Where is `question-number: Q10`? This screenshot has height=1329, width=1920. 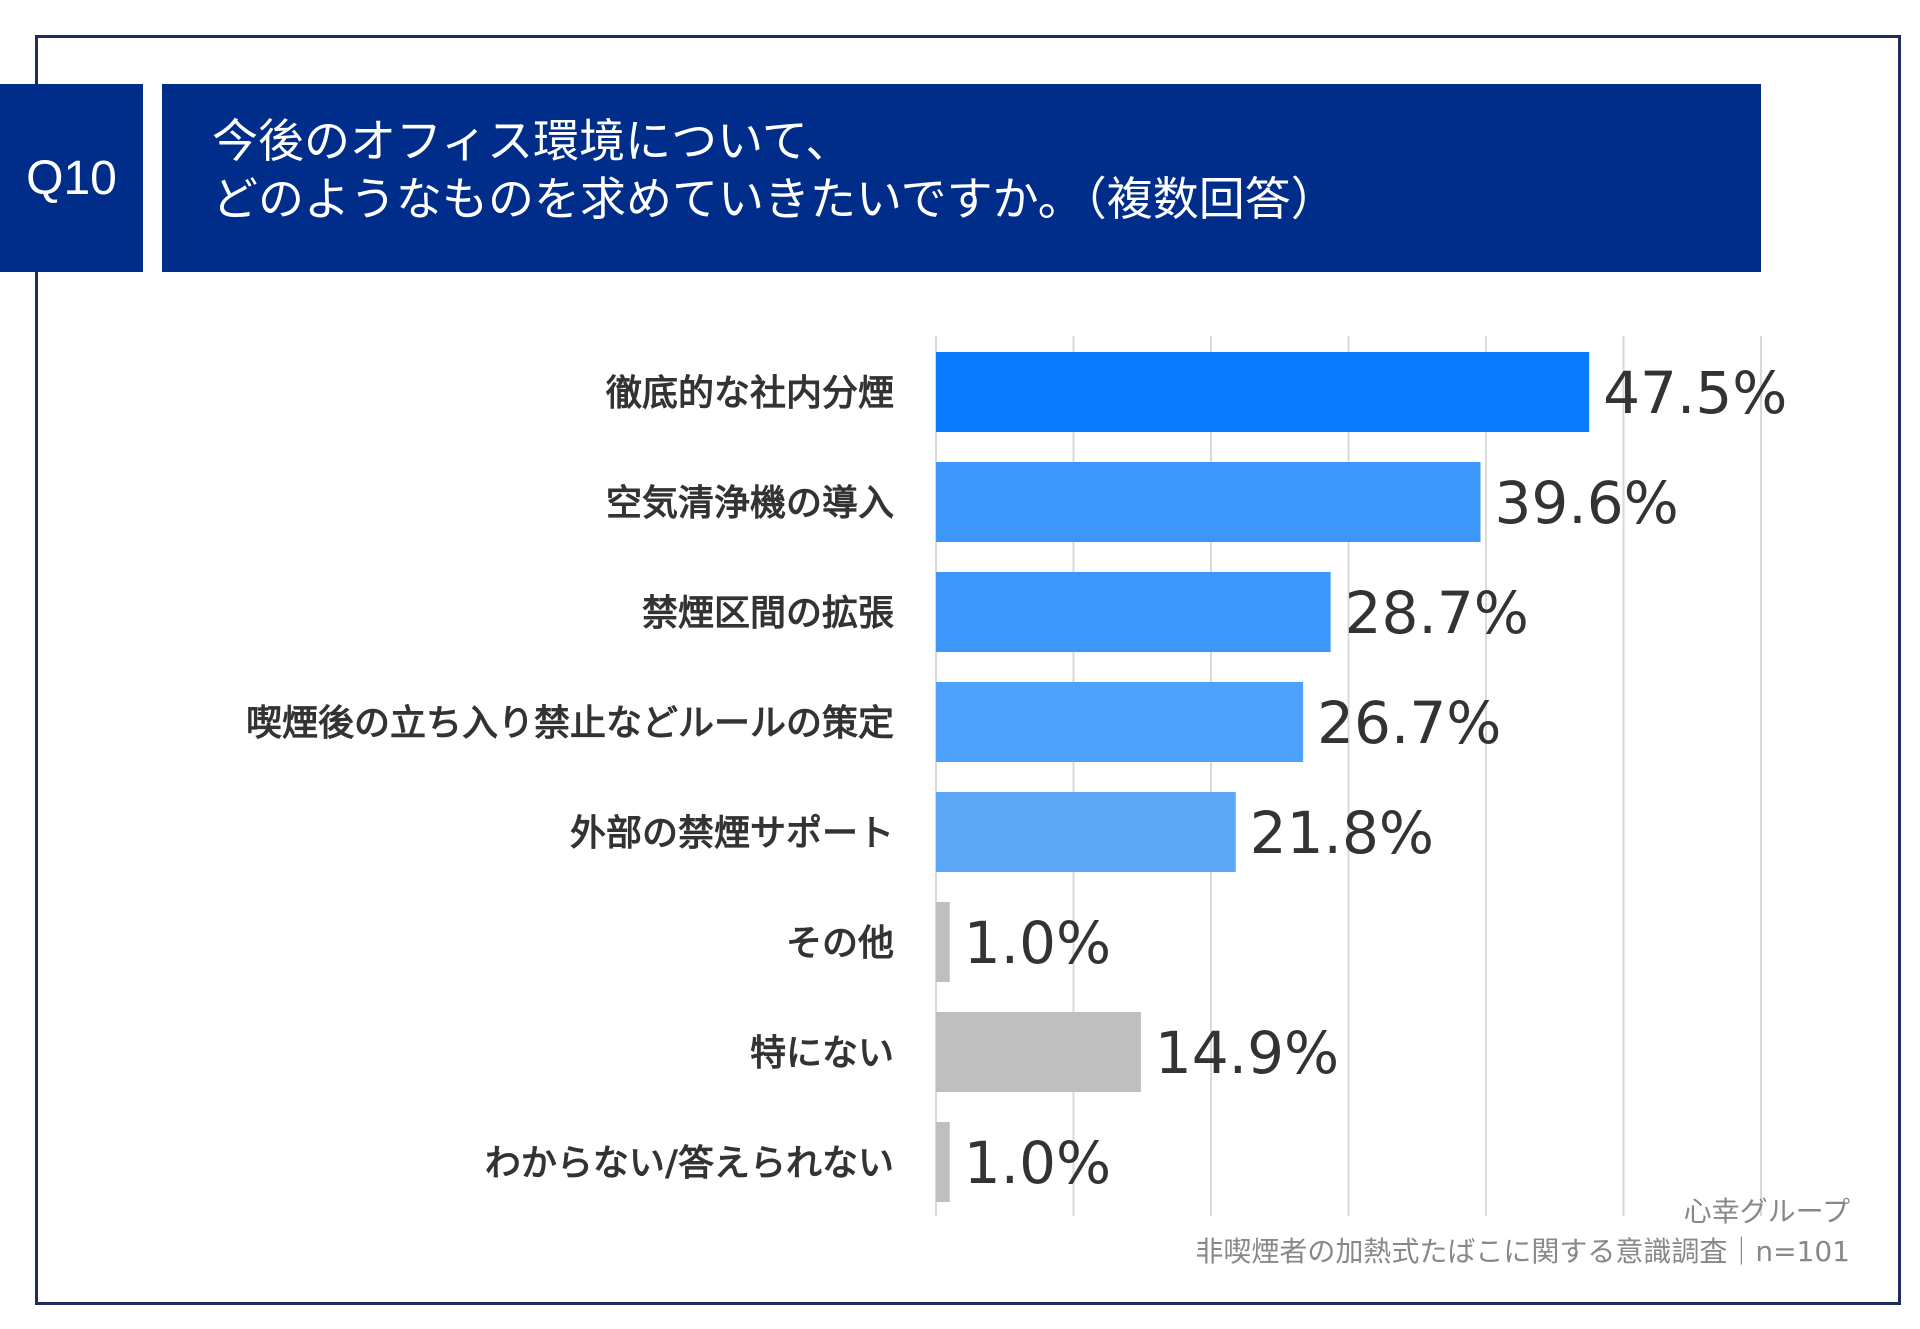 question-number: Q10 is located at coordinates (71, 178).